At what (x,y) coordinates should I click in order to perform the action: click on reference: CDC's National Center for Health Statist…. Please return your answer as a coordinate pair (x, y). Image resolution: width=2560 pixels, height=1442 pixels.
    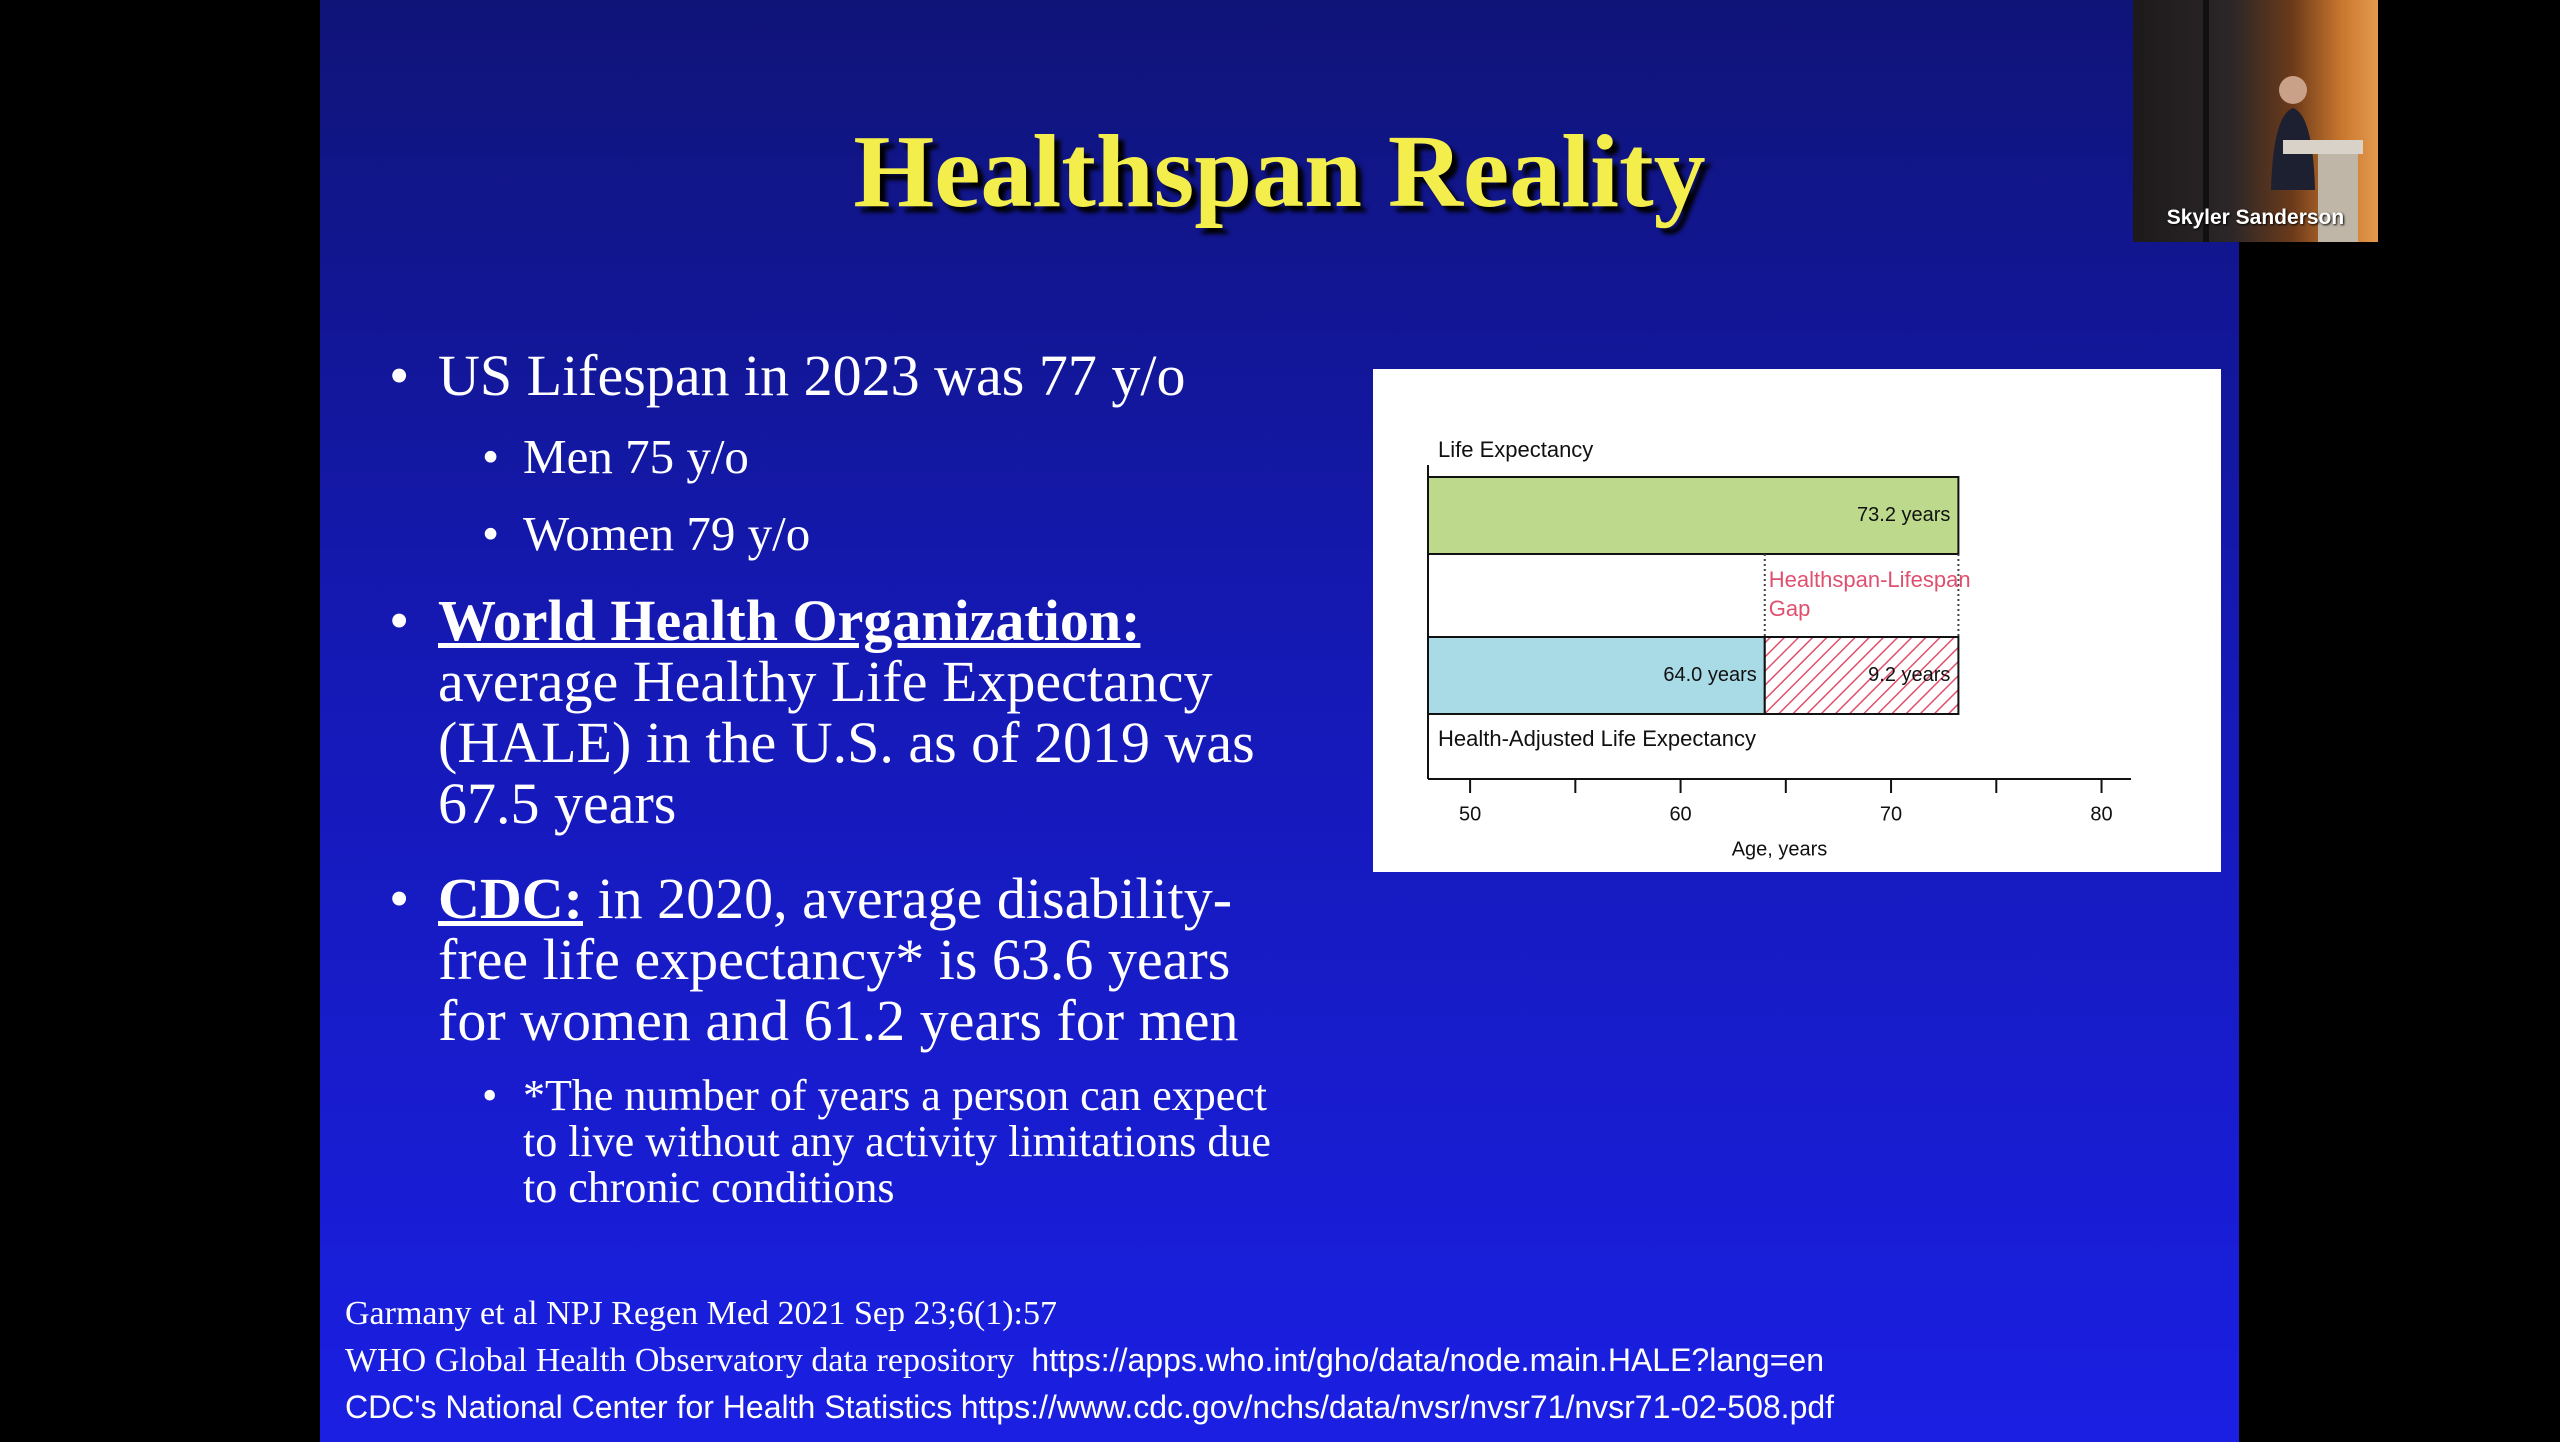
    Looking at the image, I should click on (1089, 1407).